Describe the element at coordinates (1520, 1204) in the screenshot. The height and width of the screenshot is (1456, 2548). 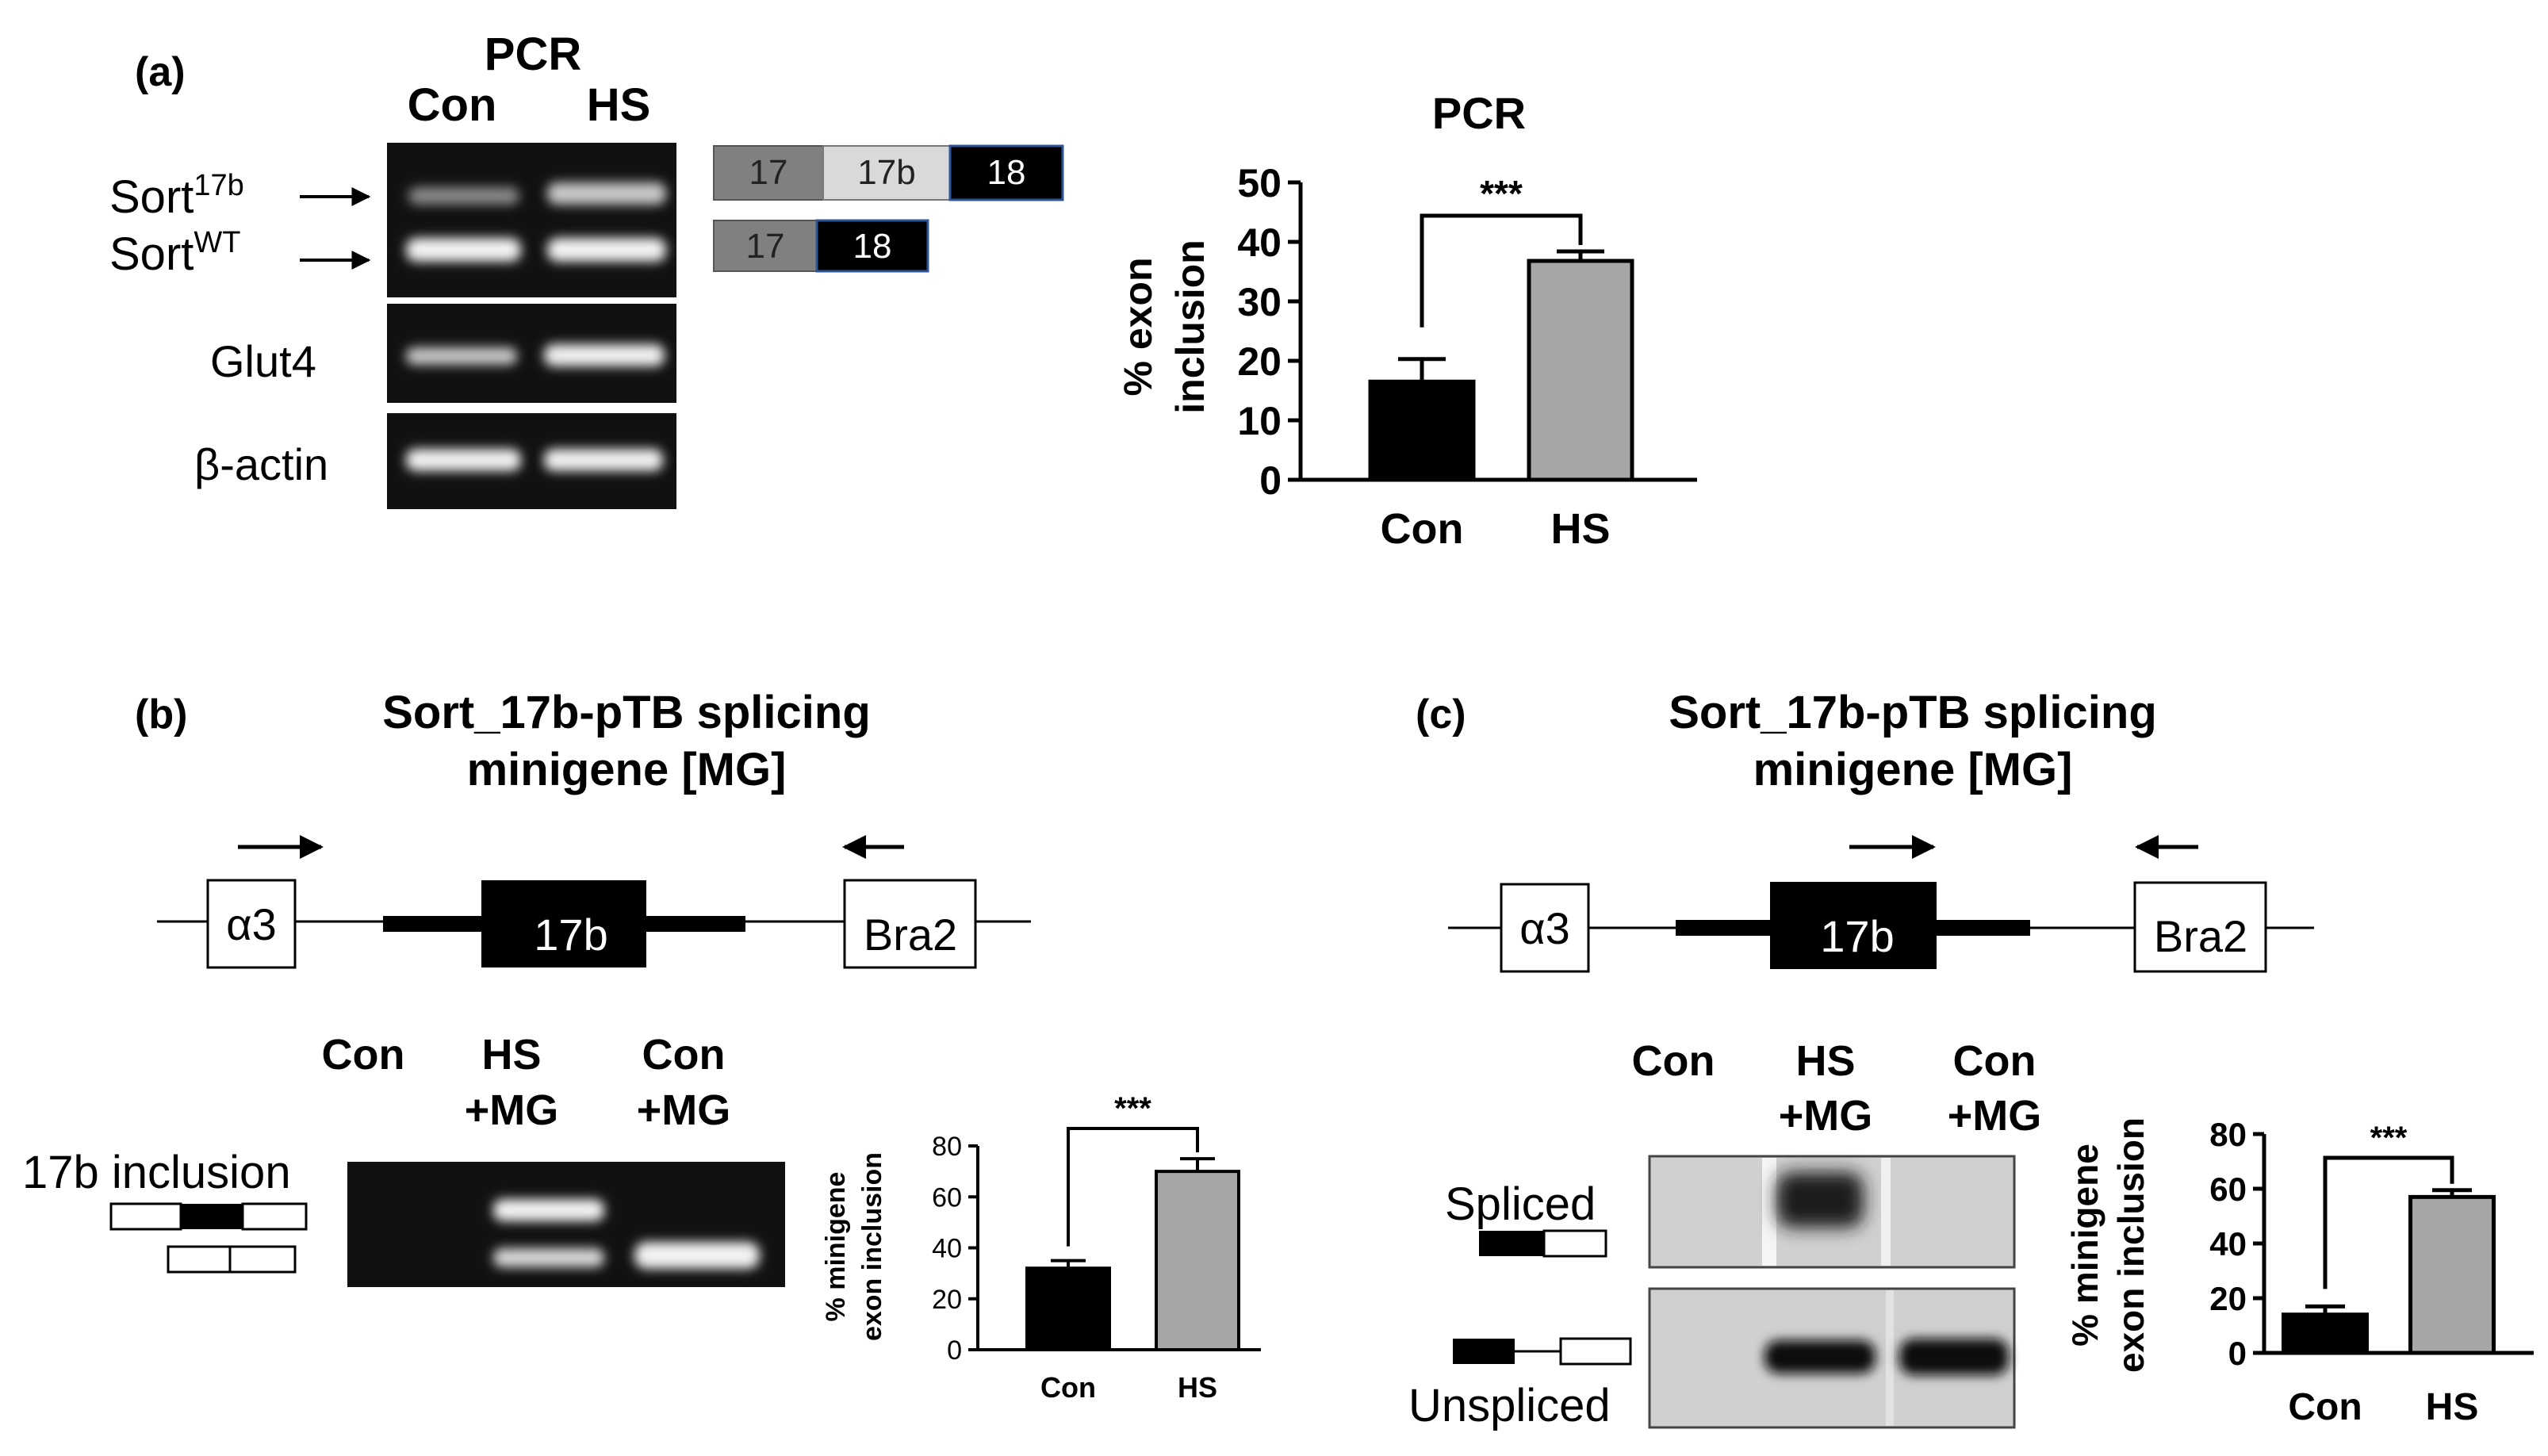
I see `label-spliced: Spliced` at that location.